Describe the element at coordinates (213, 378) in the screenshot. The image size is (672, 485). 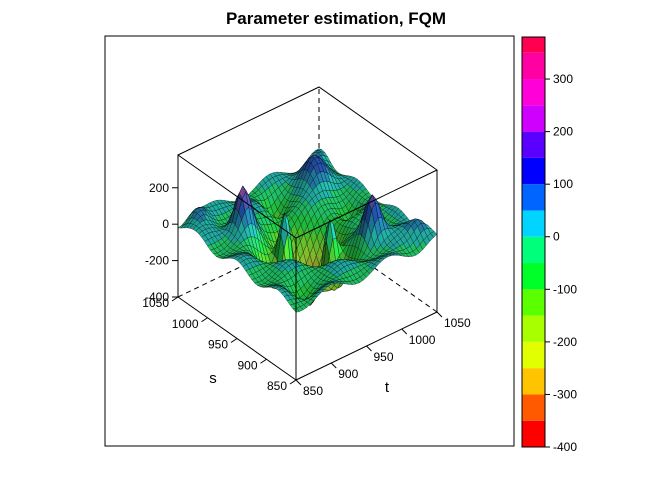
I see `s-axis-title: s` at that location.